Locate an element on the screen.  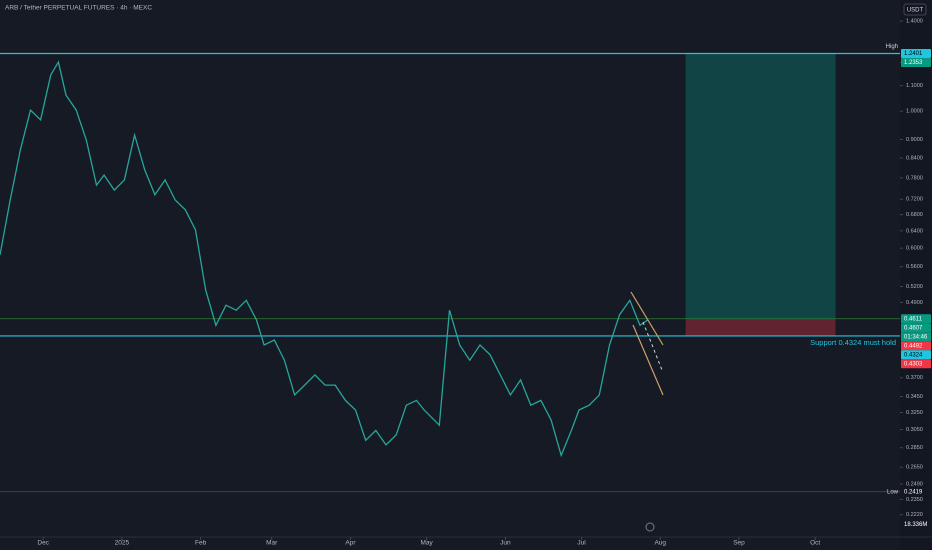
y-tick-label: 0.2350 is located at coordinates (914, 500).